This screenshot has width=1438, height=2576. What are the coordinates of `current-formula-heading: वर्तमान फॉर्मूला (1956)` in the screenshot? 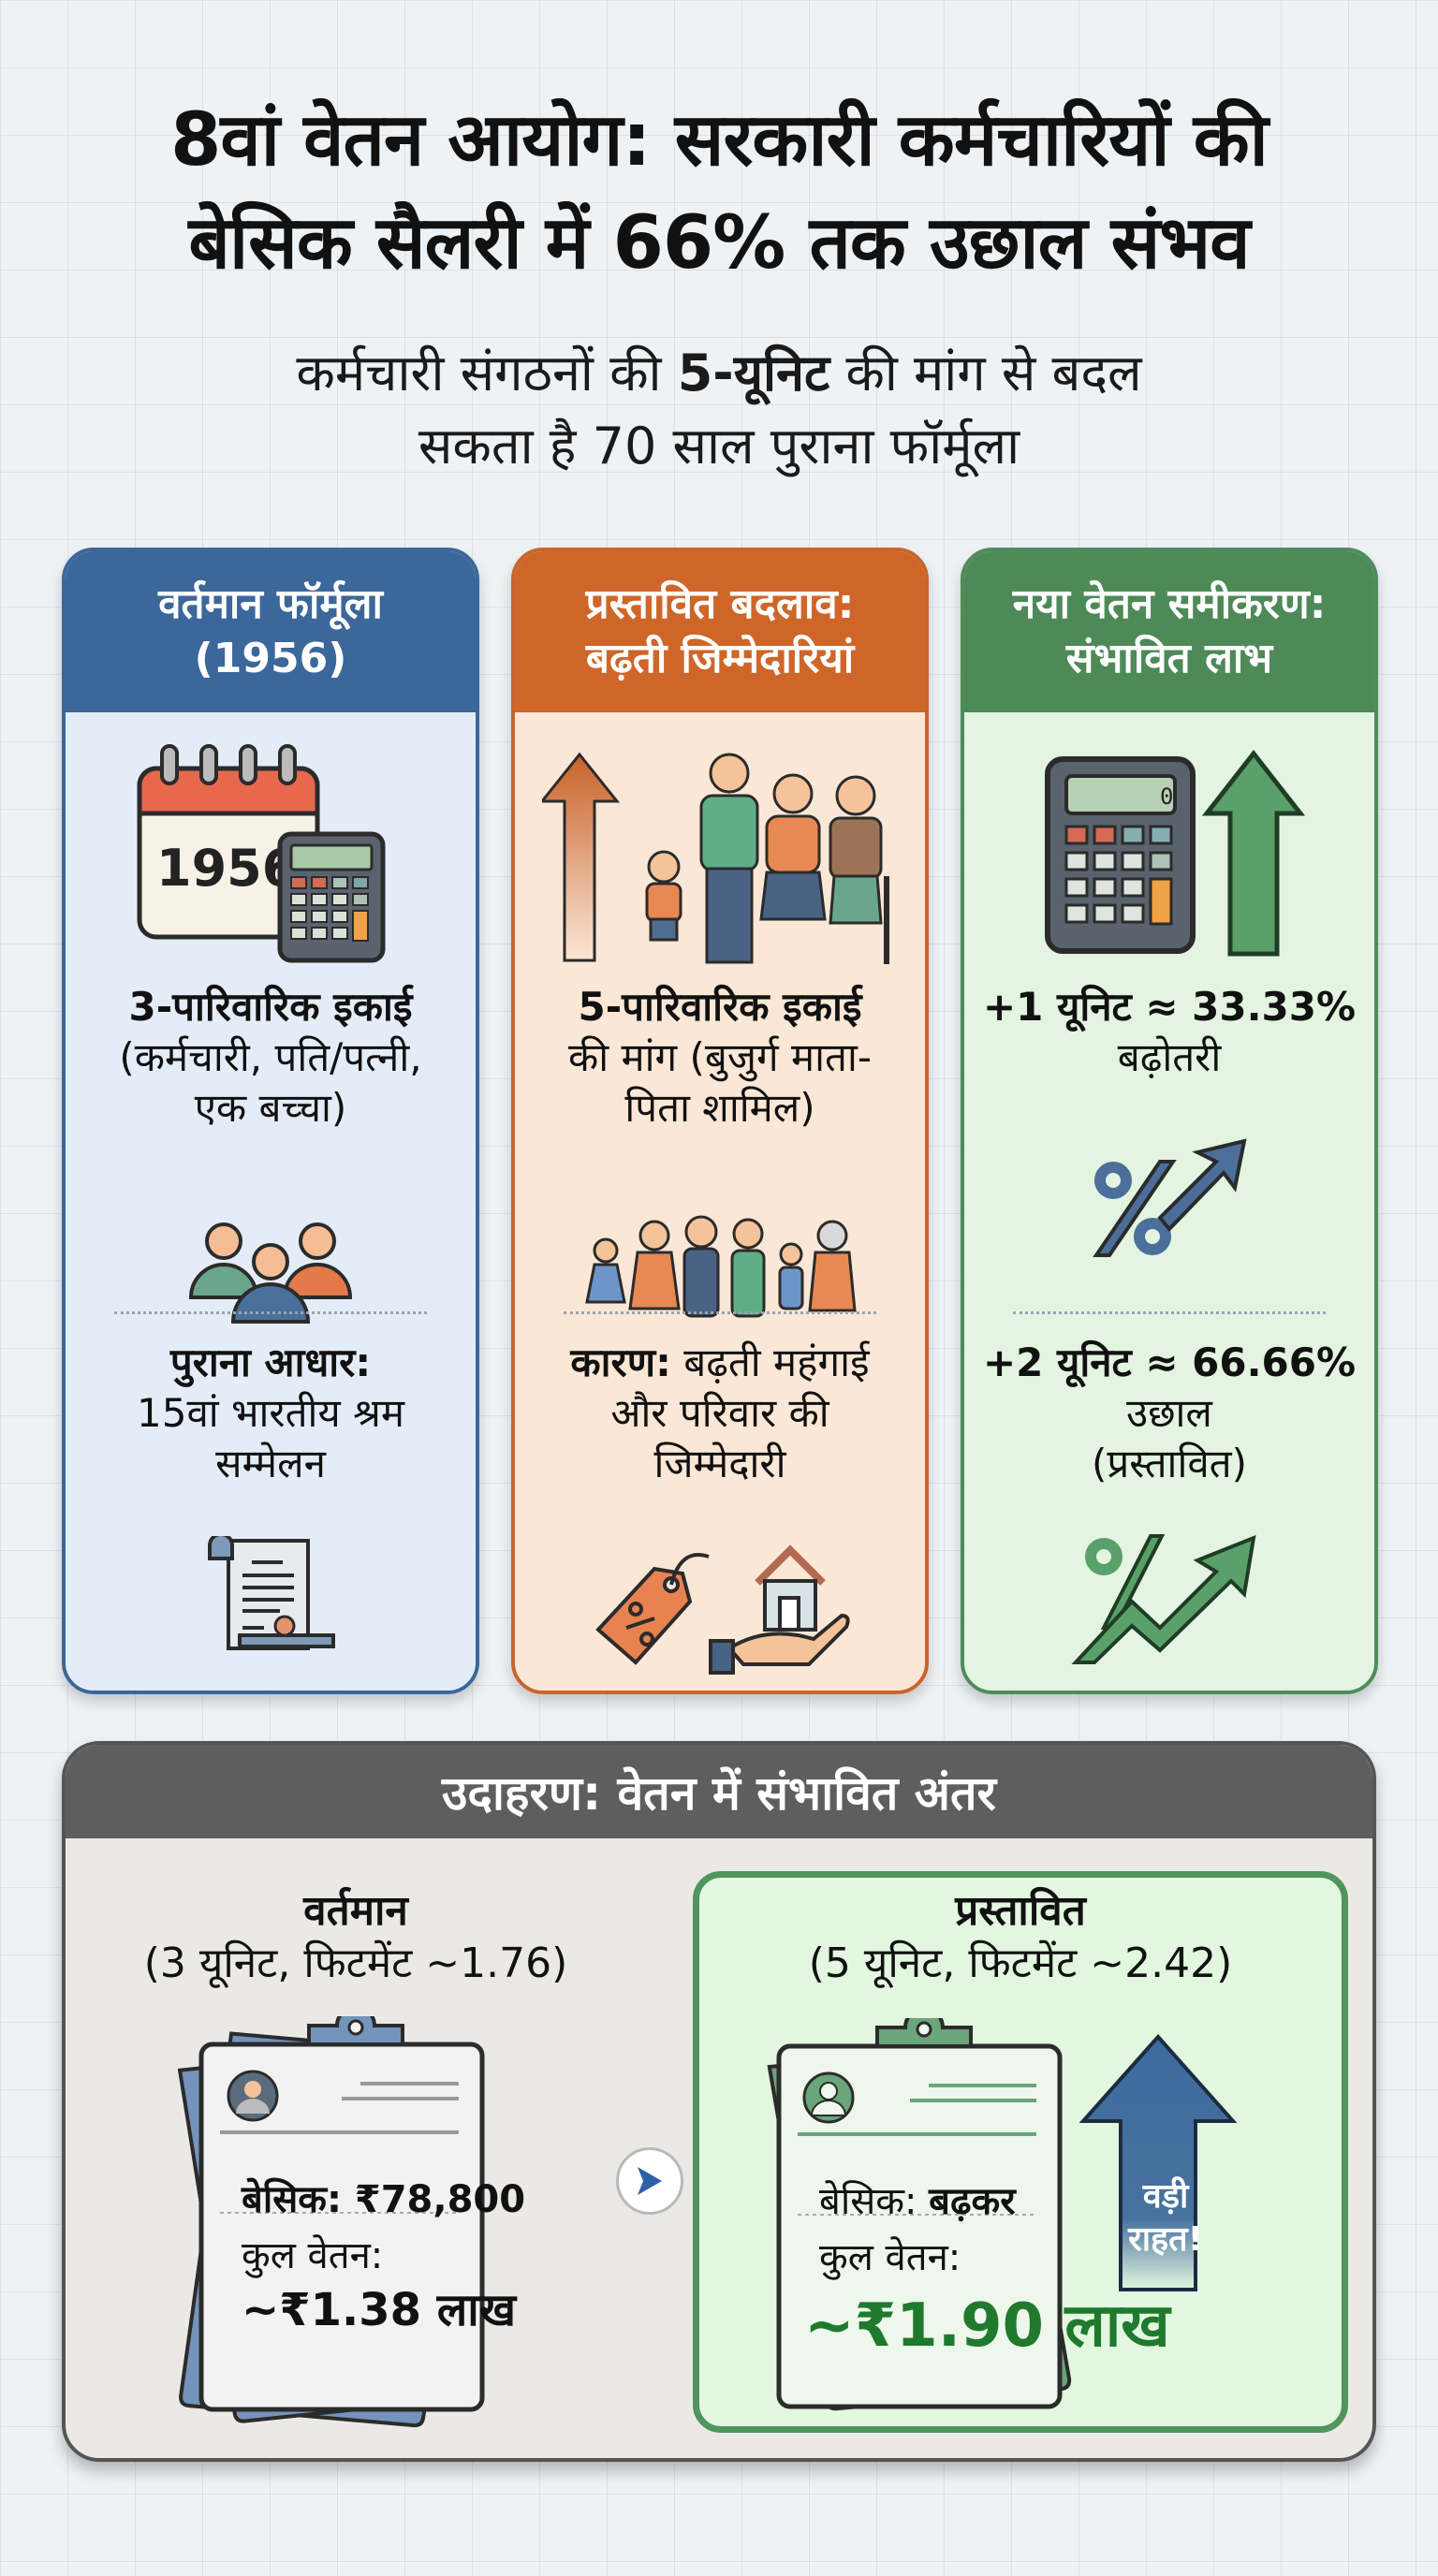 It's located at (271, 631).